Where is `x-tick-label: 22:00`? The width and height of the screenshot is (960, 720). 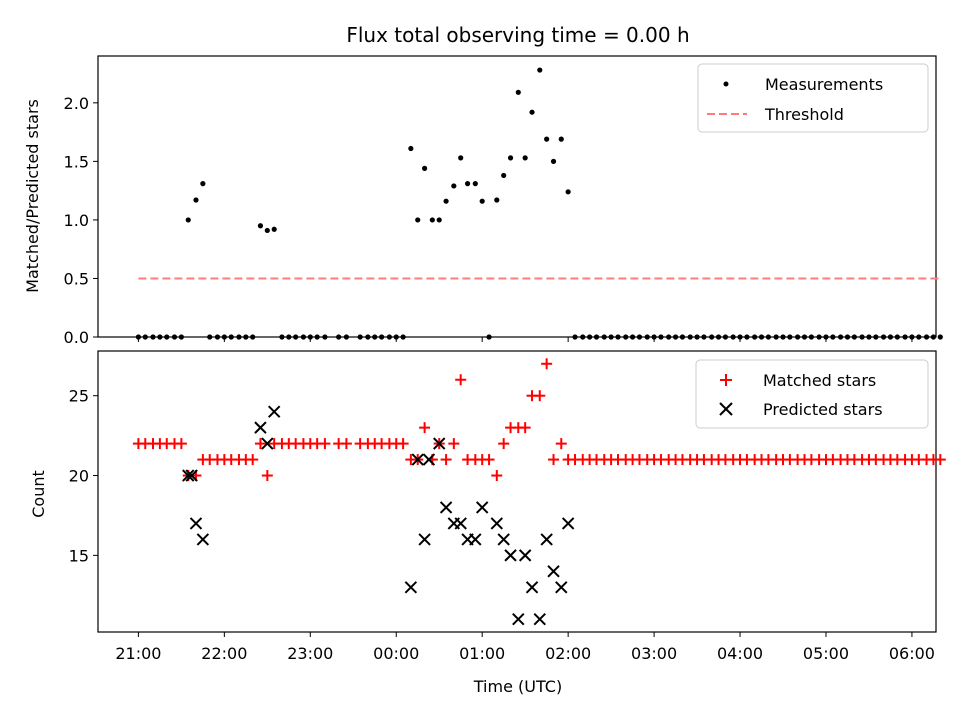 x-tick-label: 22:00 is located at coordinates (224, 653).